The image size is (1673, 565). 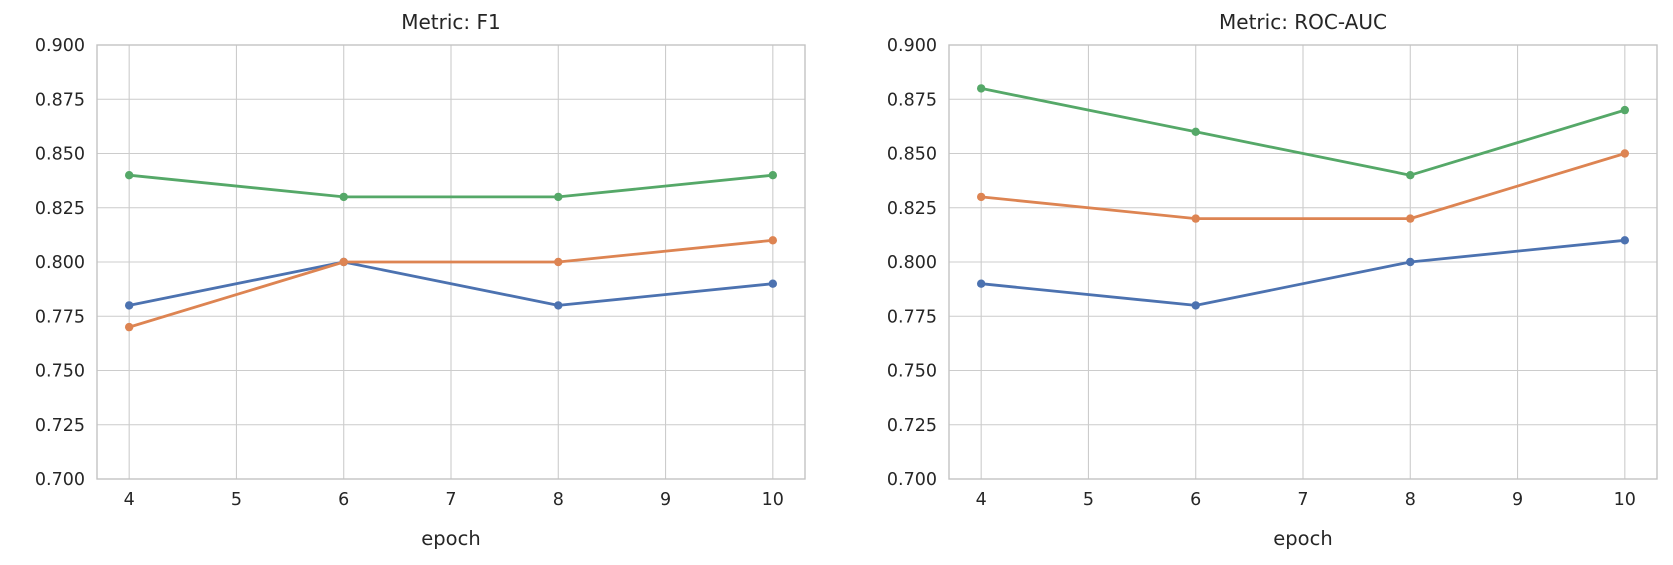 I want to click on series-layer, so click(x=451, y=251).